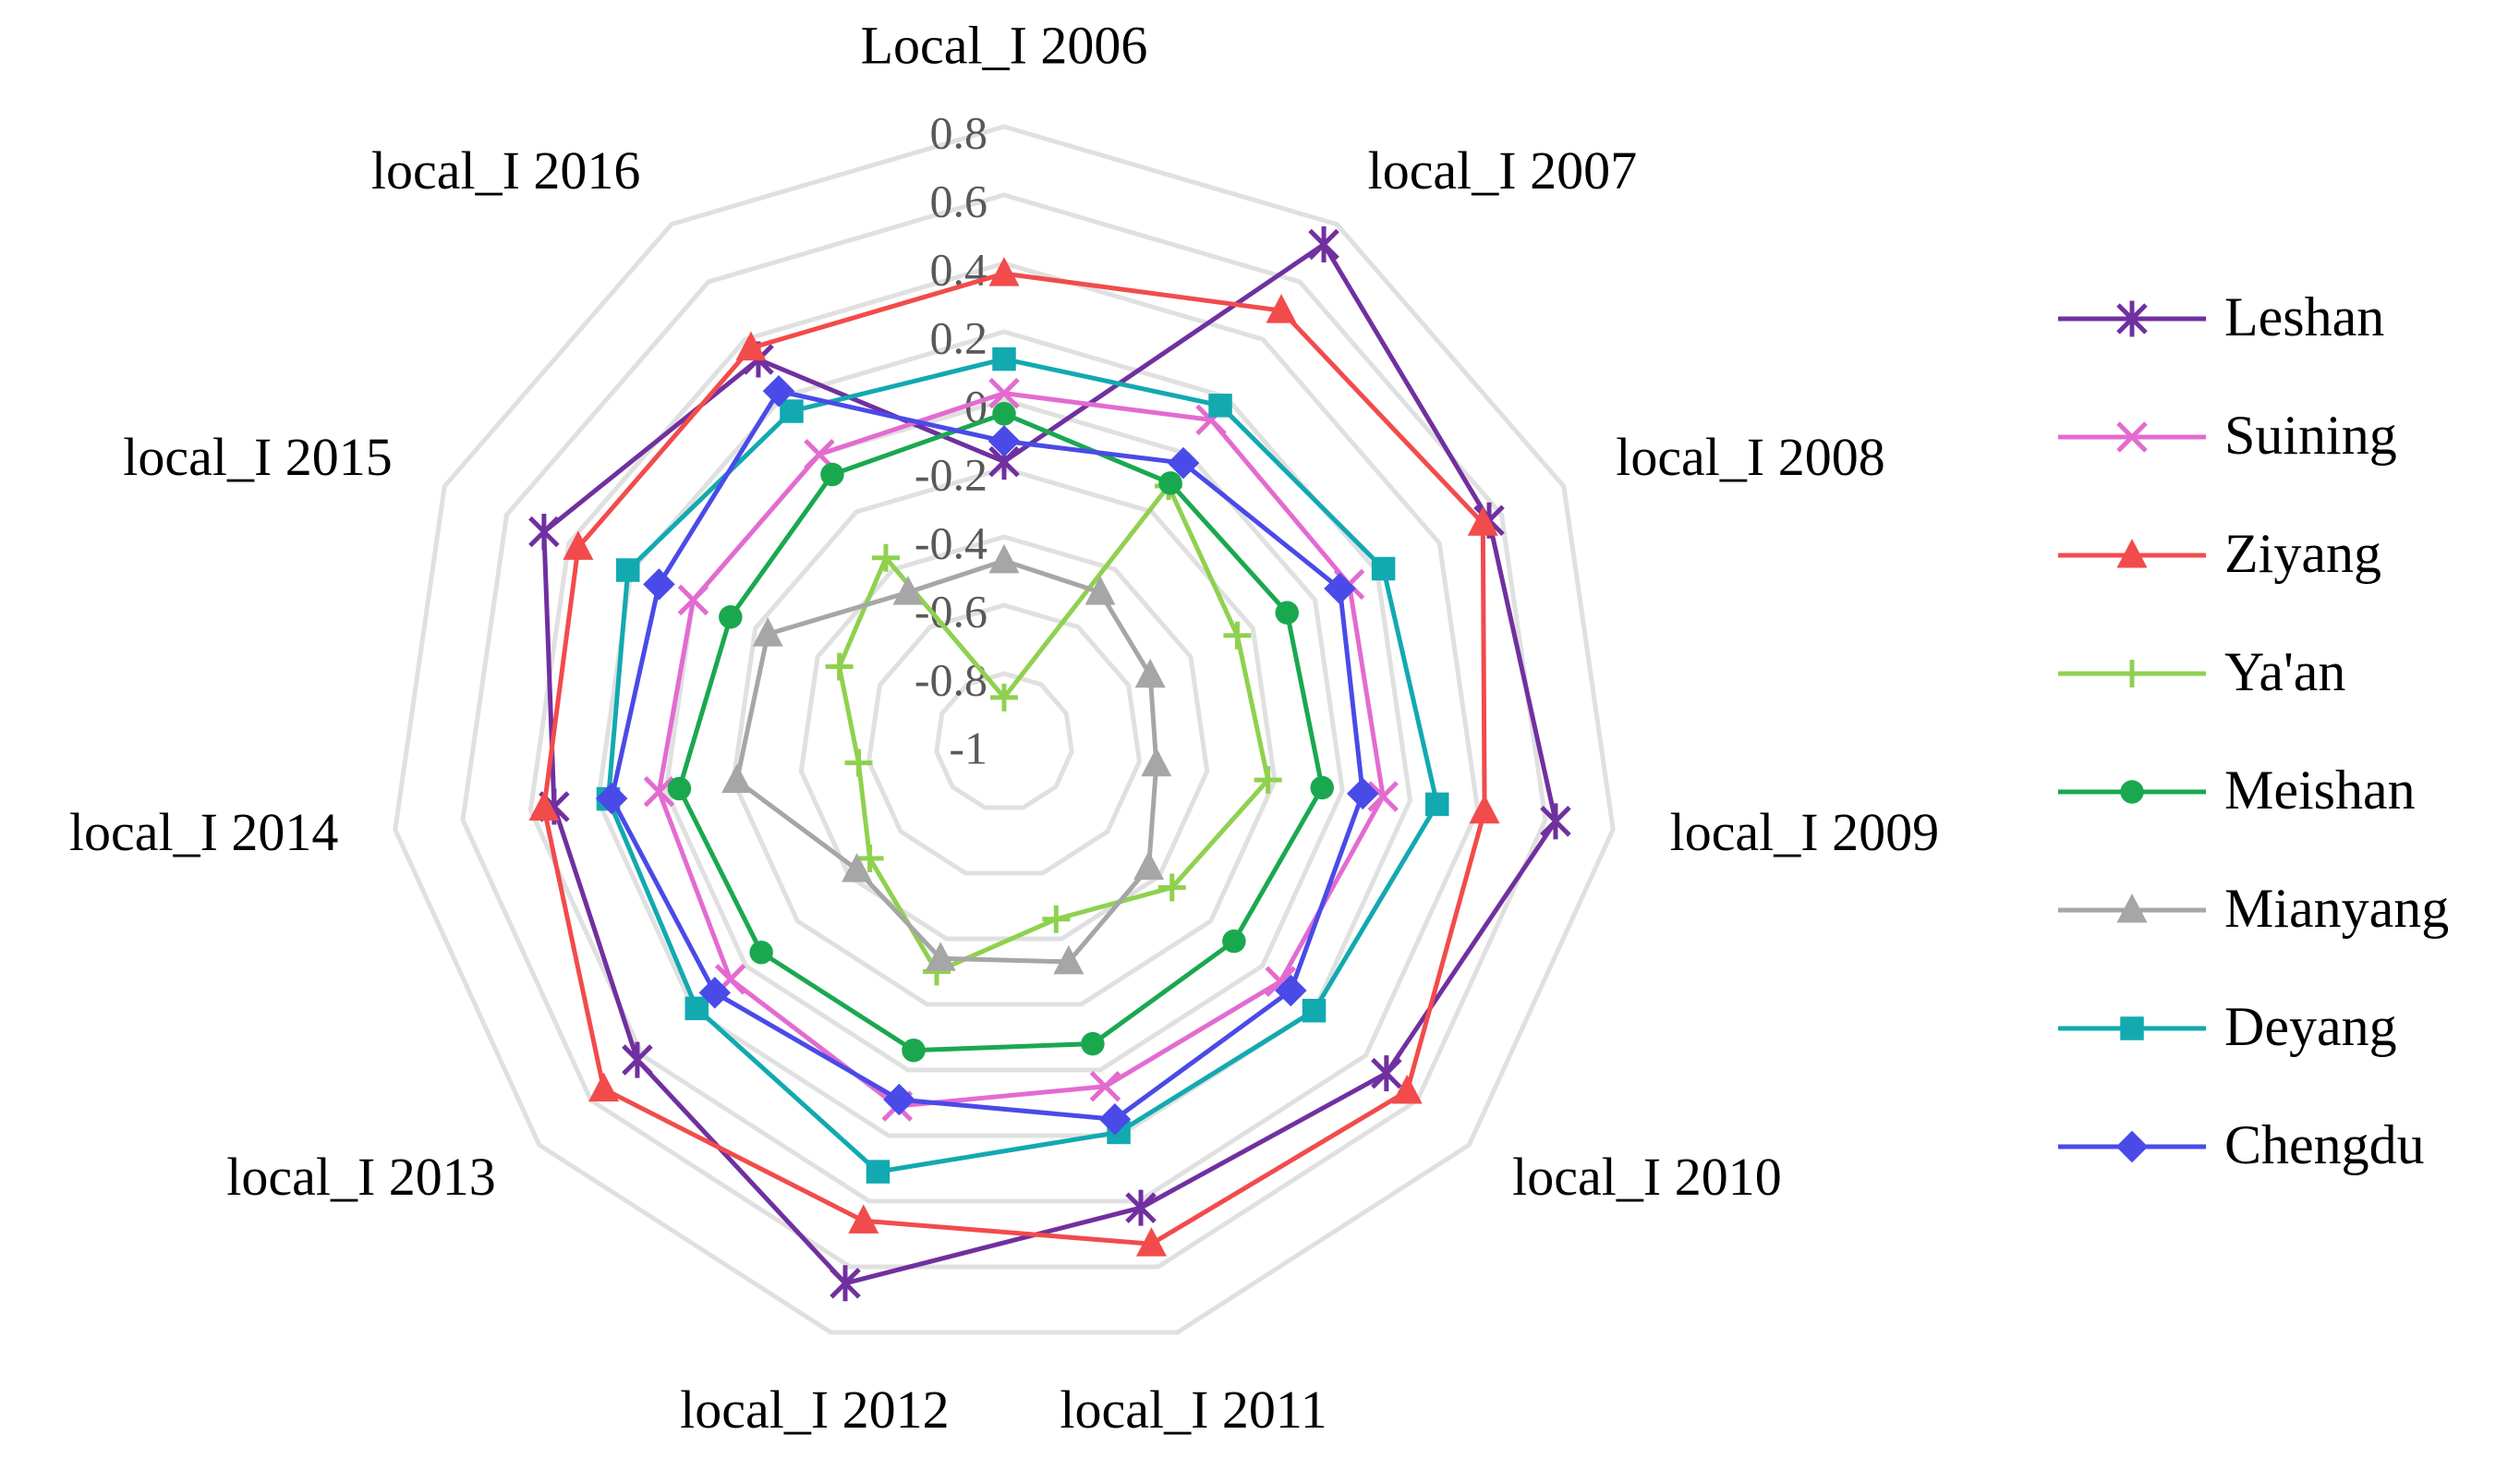  What do you see at coordinates (815, 1410) in the screenshot?
I see `category-label: local_I 2012` at bounding box center [815, 1410].